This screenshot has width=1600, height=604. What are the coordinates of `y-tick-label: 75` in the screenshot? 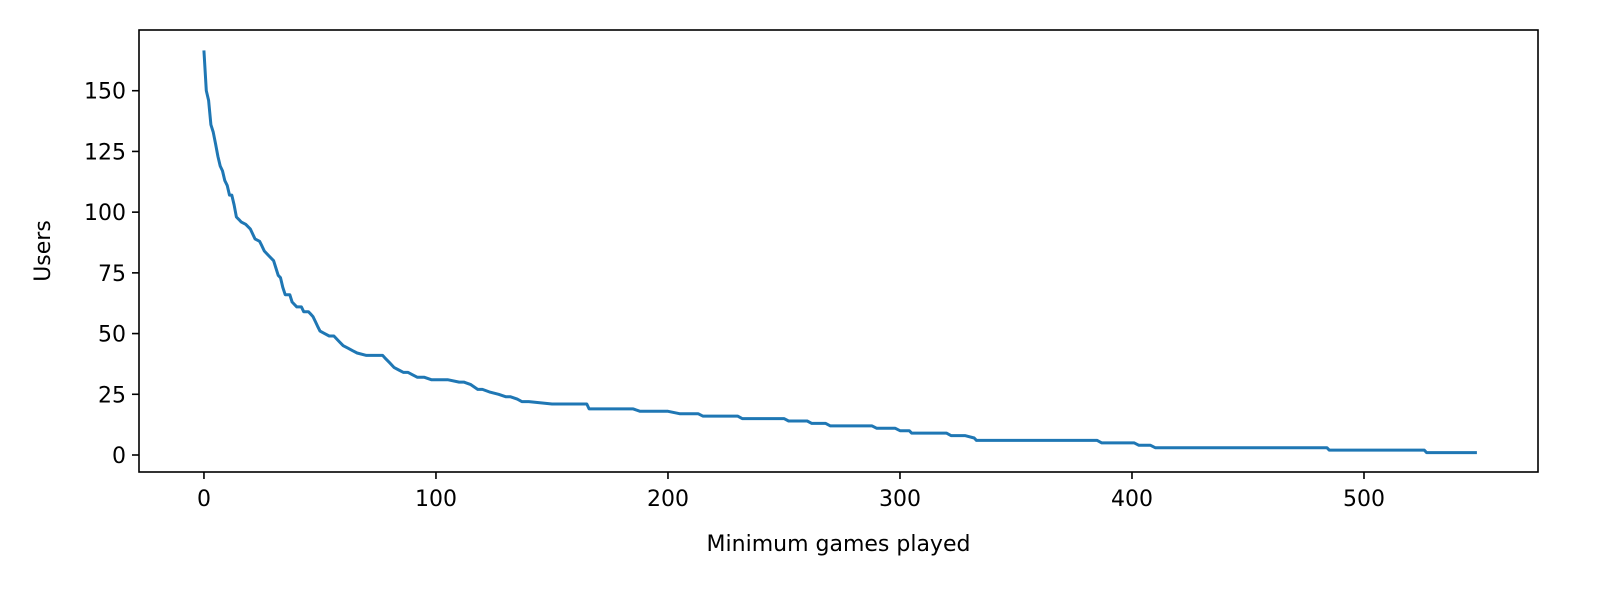 It's located at (112, 274).